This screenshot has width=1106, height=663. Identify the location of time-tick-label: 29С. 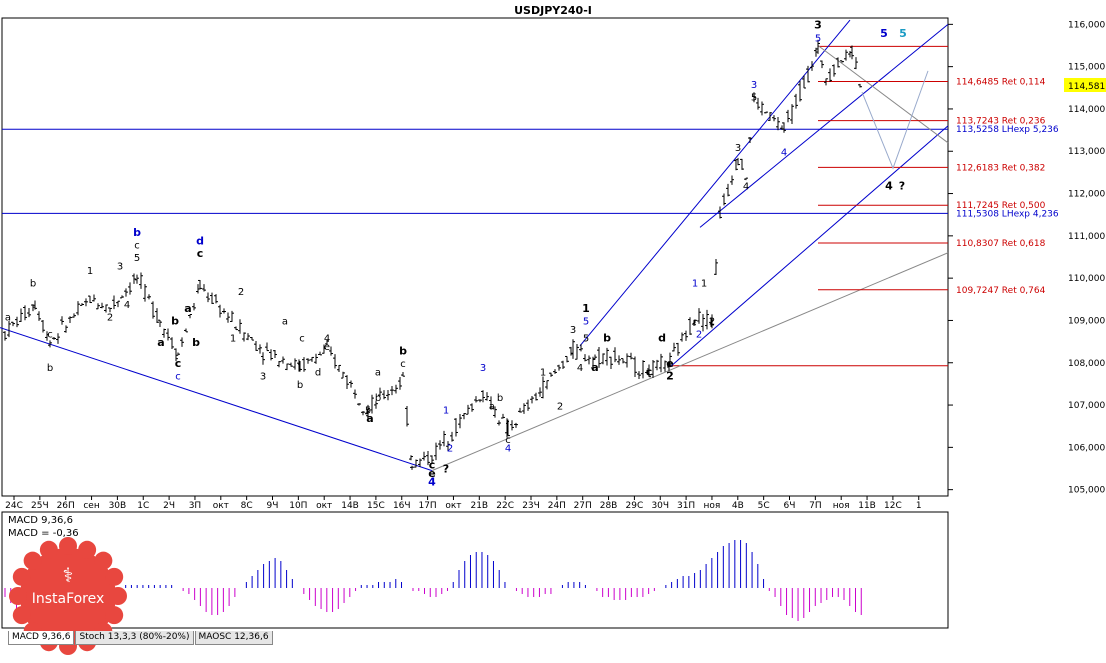
(635, 506).